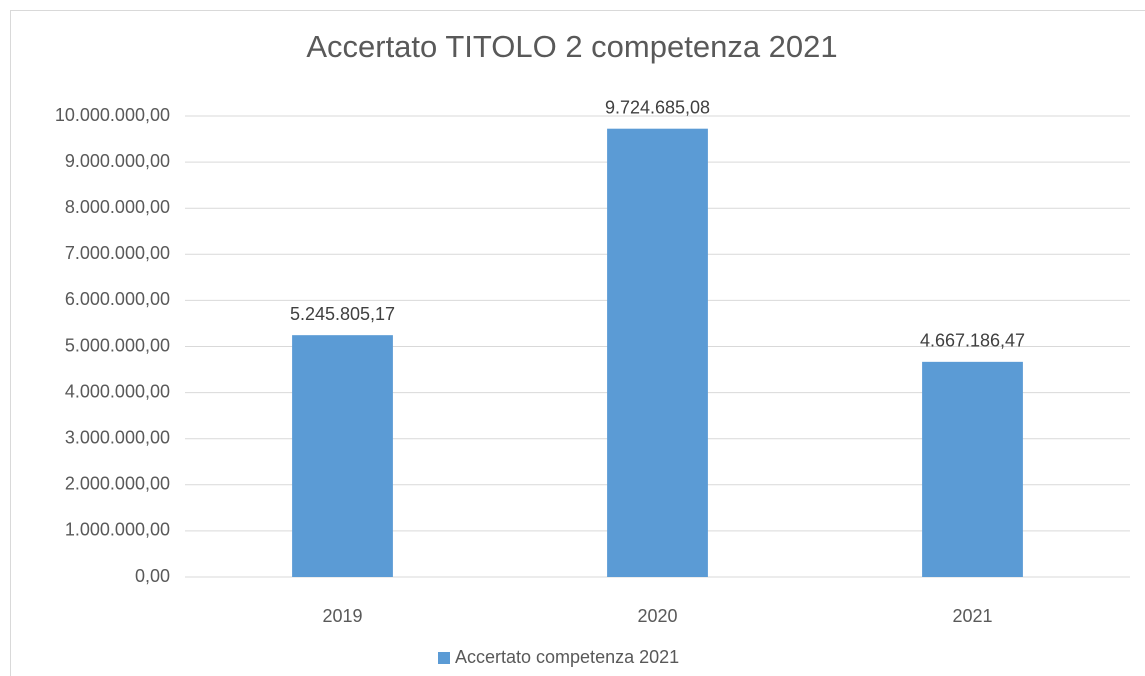 This screenshot has width=1145, height=676. Describe the element at coordinates (571, 46) in the screenshot. I see `chart-title: Accertato TITOLO 2 competenza 2021` at that location.